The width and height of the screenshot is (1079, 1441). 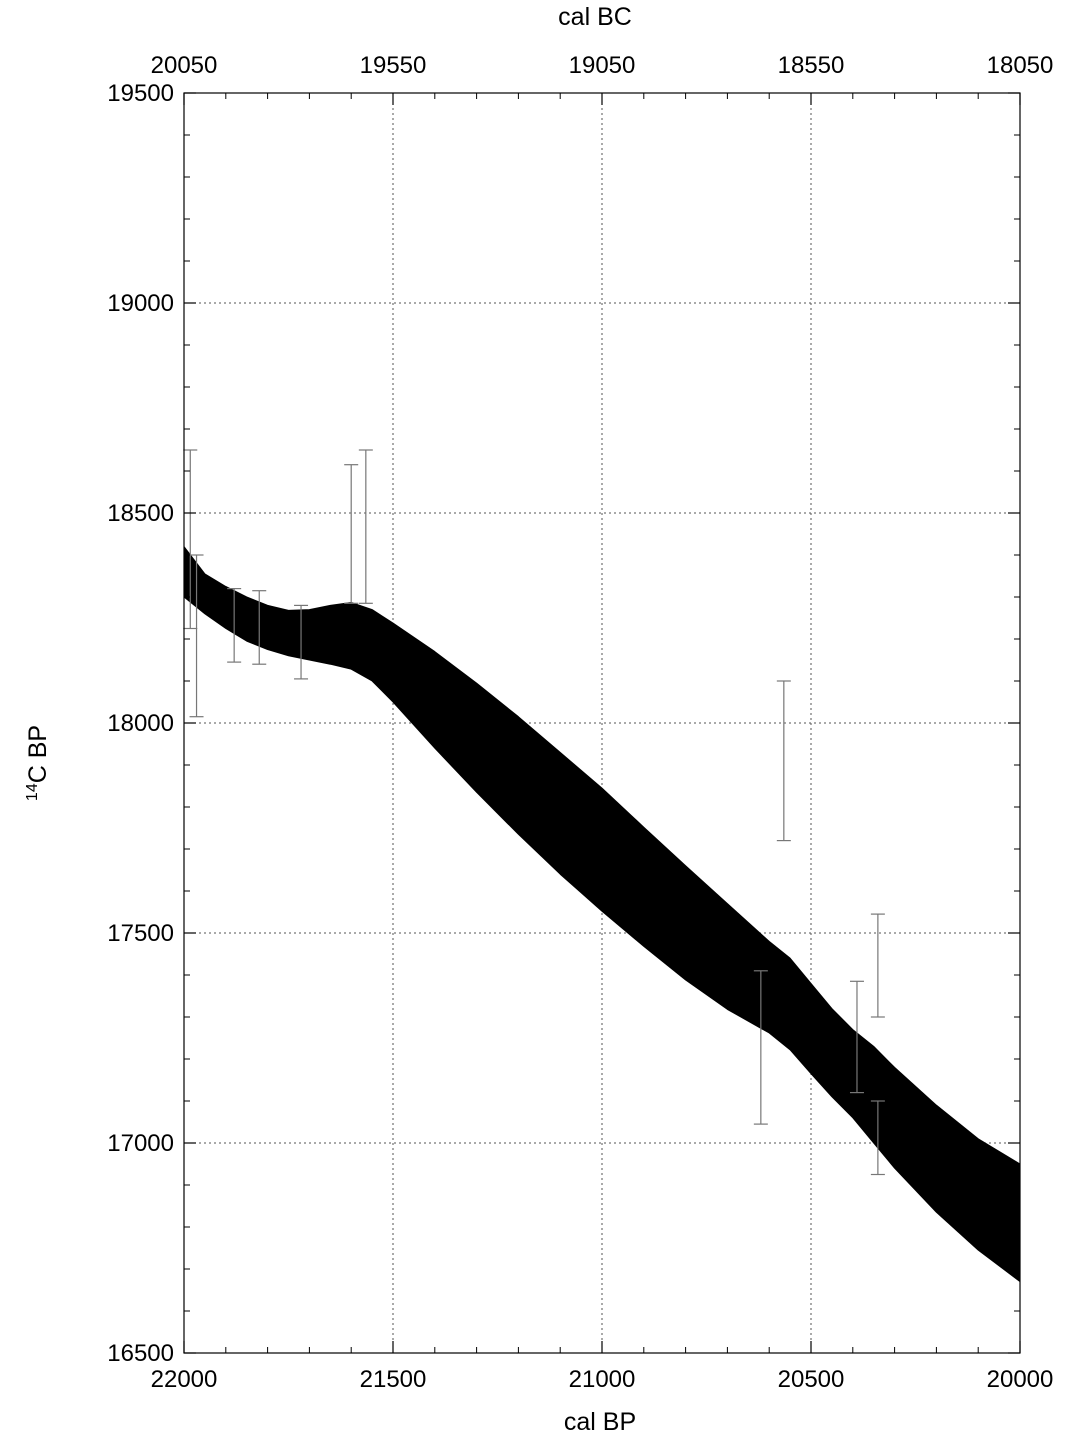 I want to click on x-tick-label-top: 18050, so click(x=1020, y=65).